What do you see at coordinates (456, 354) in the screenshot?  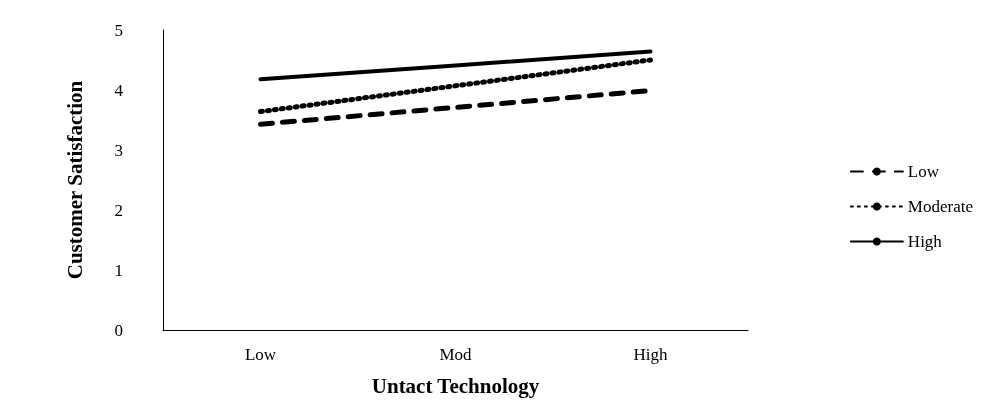 I see `x-tick-label: Mod` at bounding box center [456, 354].